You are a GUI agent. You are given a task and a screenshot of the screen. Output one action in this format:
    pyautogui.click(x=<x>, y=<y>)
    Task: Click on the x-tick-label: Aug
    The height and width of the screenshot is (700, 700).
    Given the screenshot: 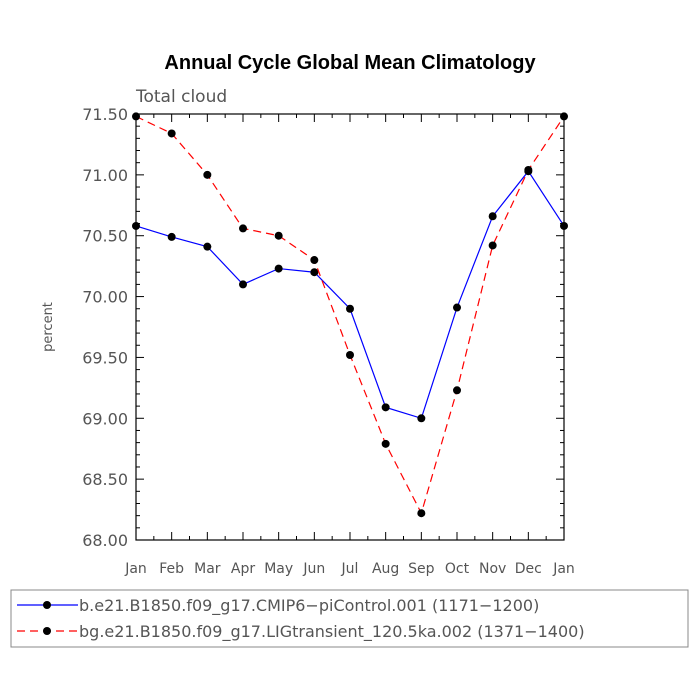 What is the action you would take?
    pyautogui.click(x=385, y=569)
    